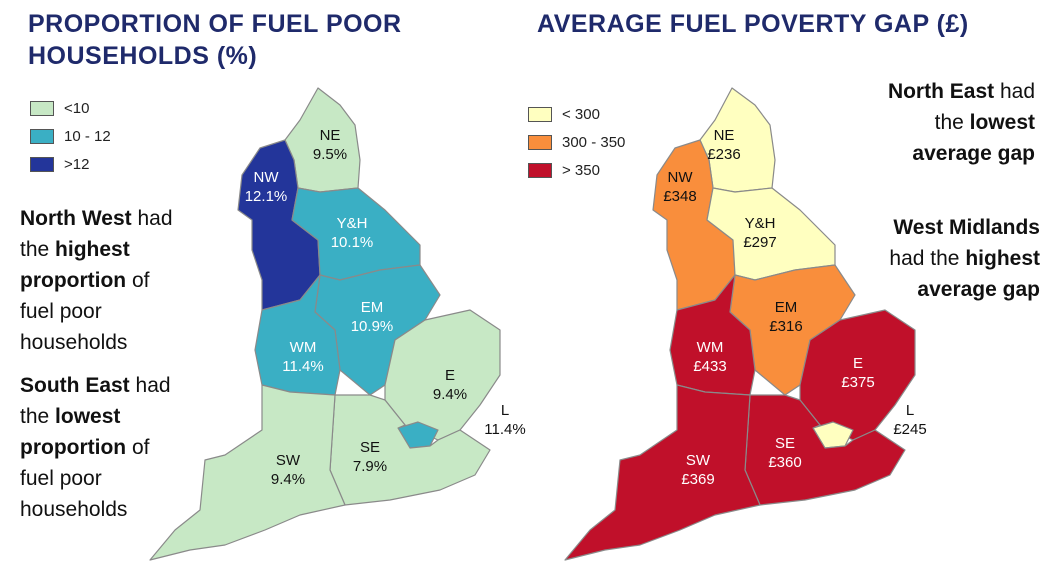  What do you see at coordinates (372, 326) in the screenshot?
I see `proportion-region-value-em: 10.9%` at bounding box center [372, 326].